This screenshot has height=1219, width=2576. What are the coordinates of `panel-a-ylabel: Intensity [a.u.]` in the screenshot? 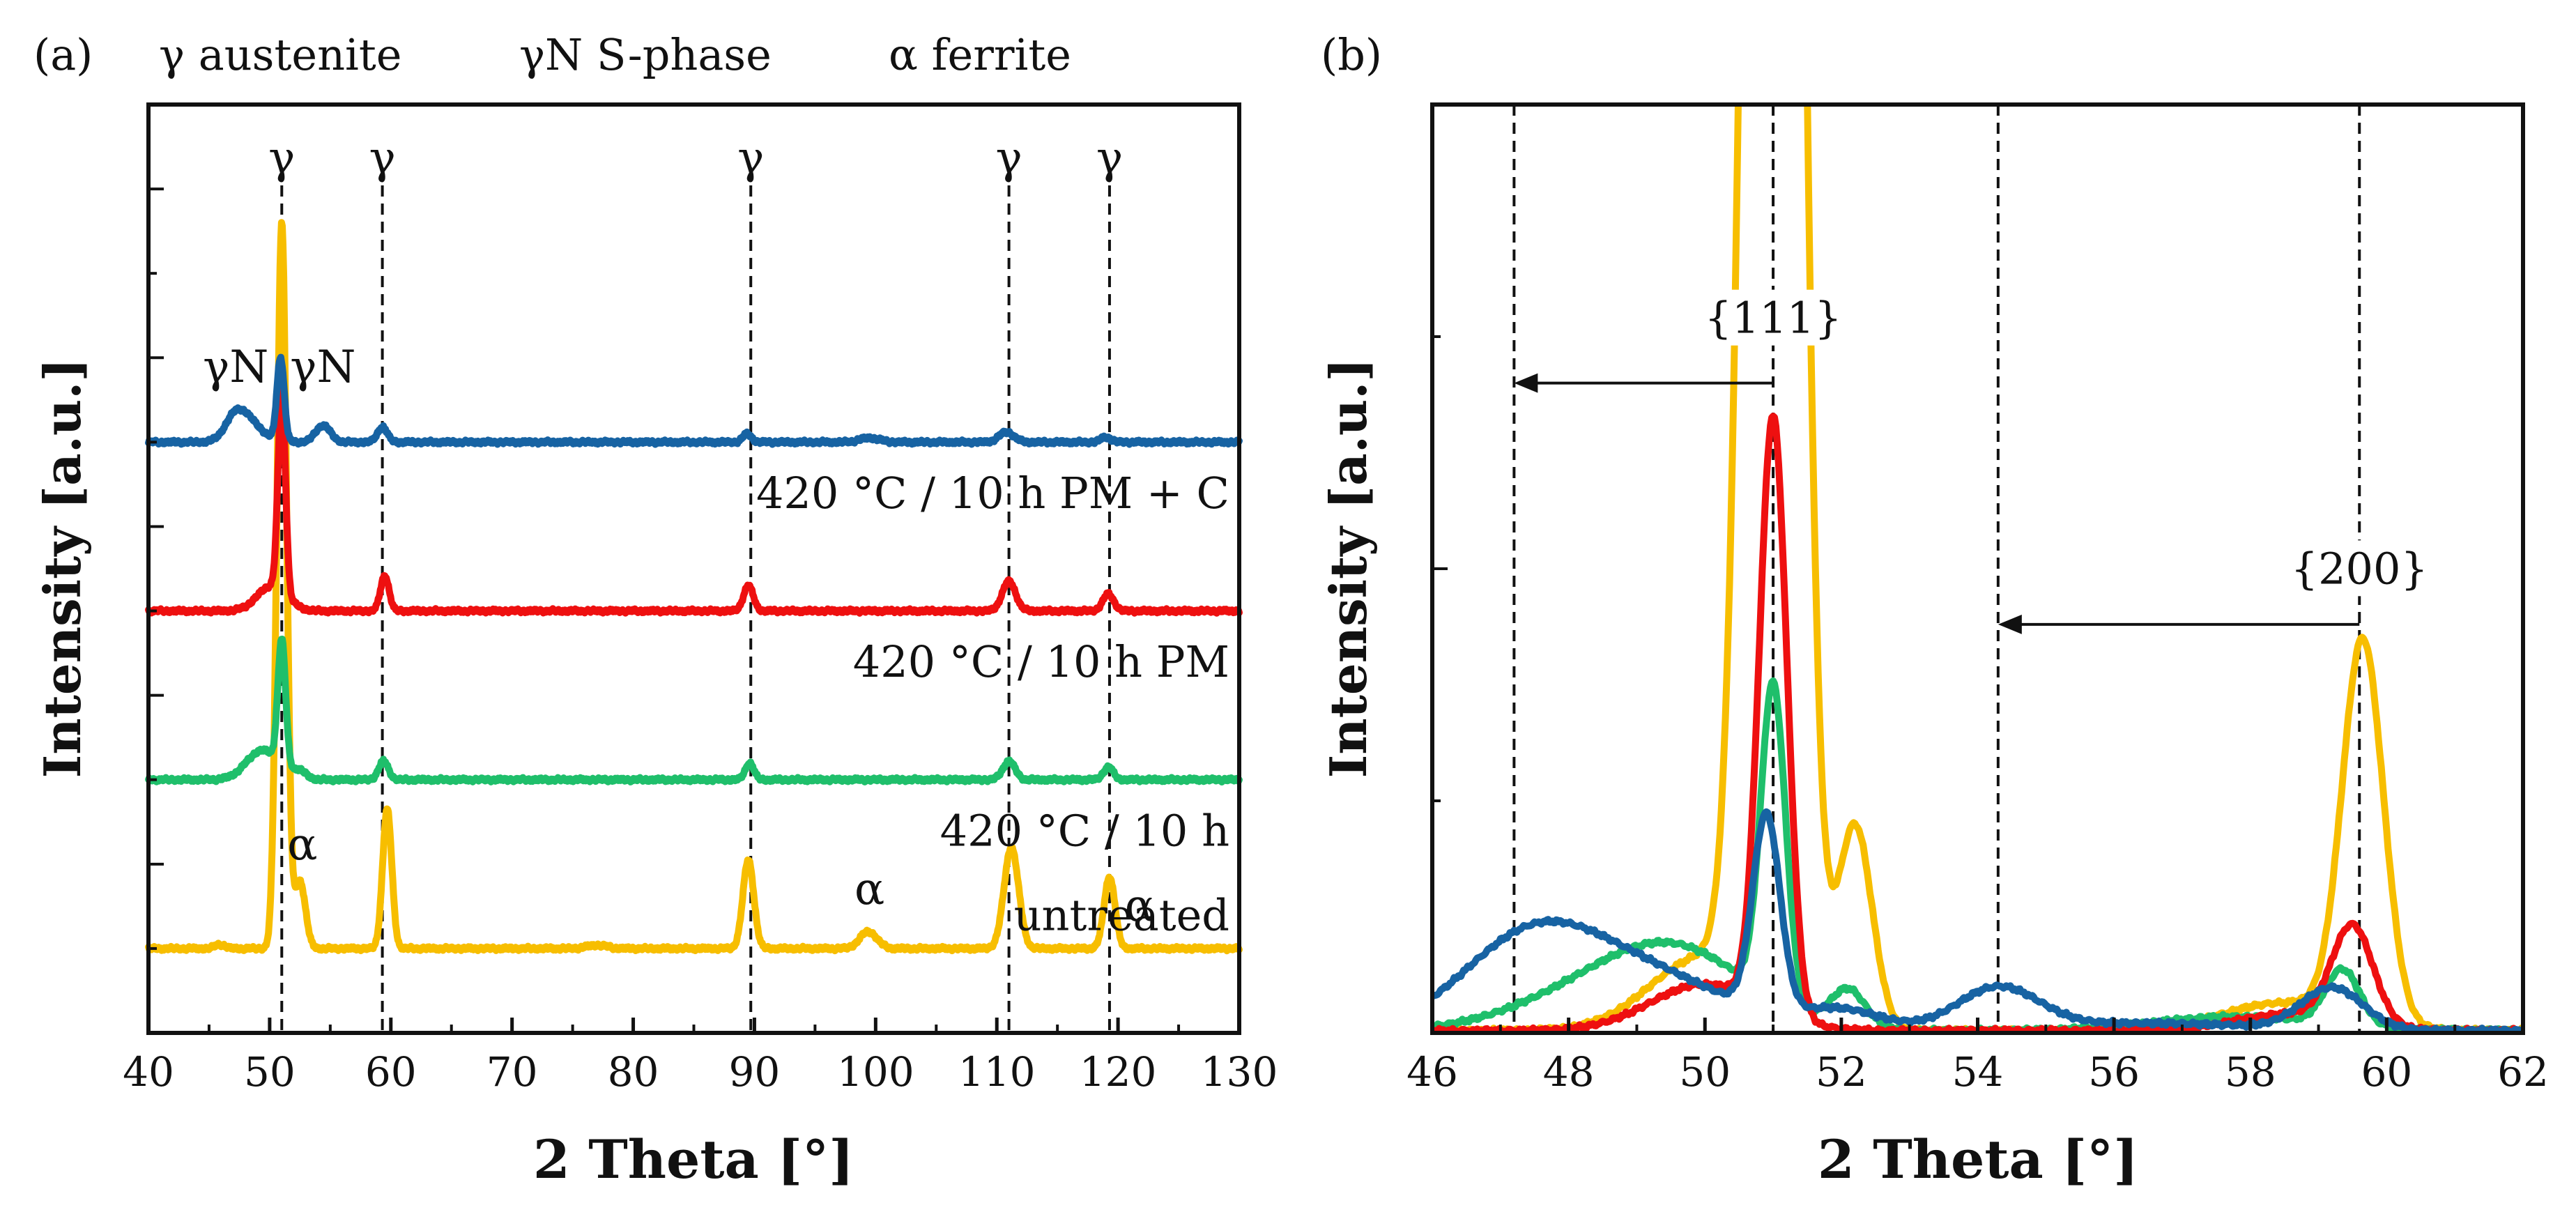 It's located at (62, 568).